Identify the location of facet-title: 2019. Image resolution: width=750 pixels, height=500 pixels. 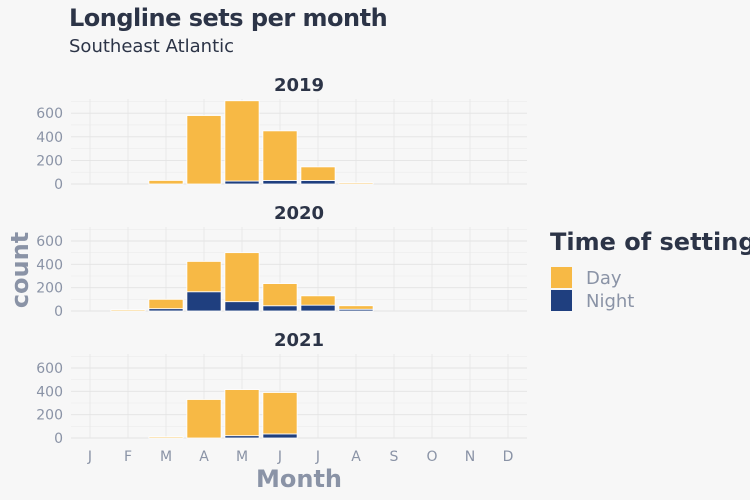
(299, 85).